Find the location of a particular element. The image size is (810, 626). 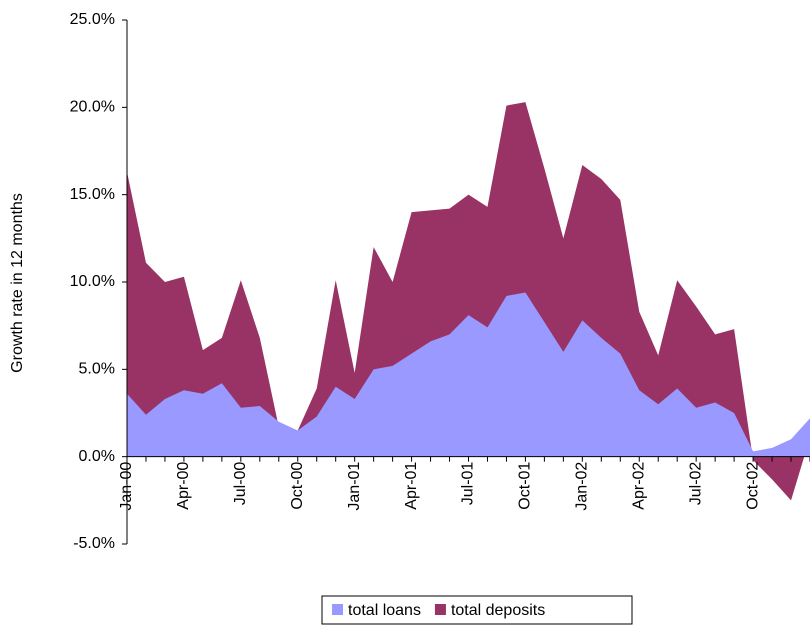

x-tick-label: Jan-01 is located at coordinates (354, 486).